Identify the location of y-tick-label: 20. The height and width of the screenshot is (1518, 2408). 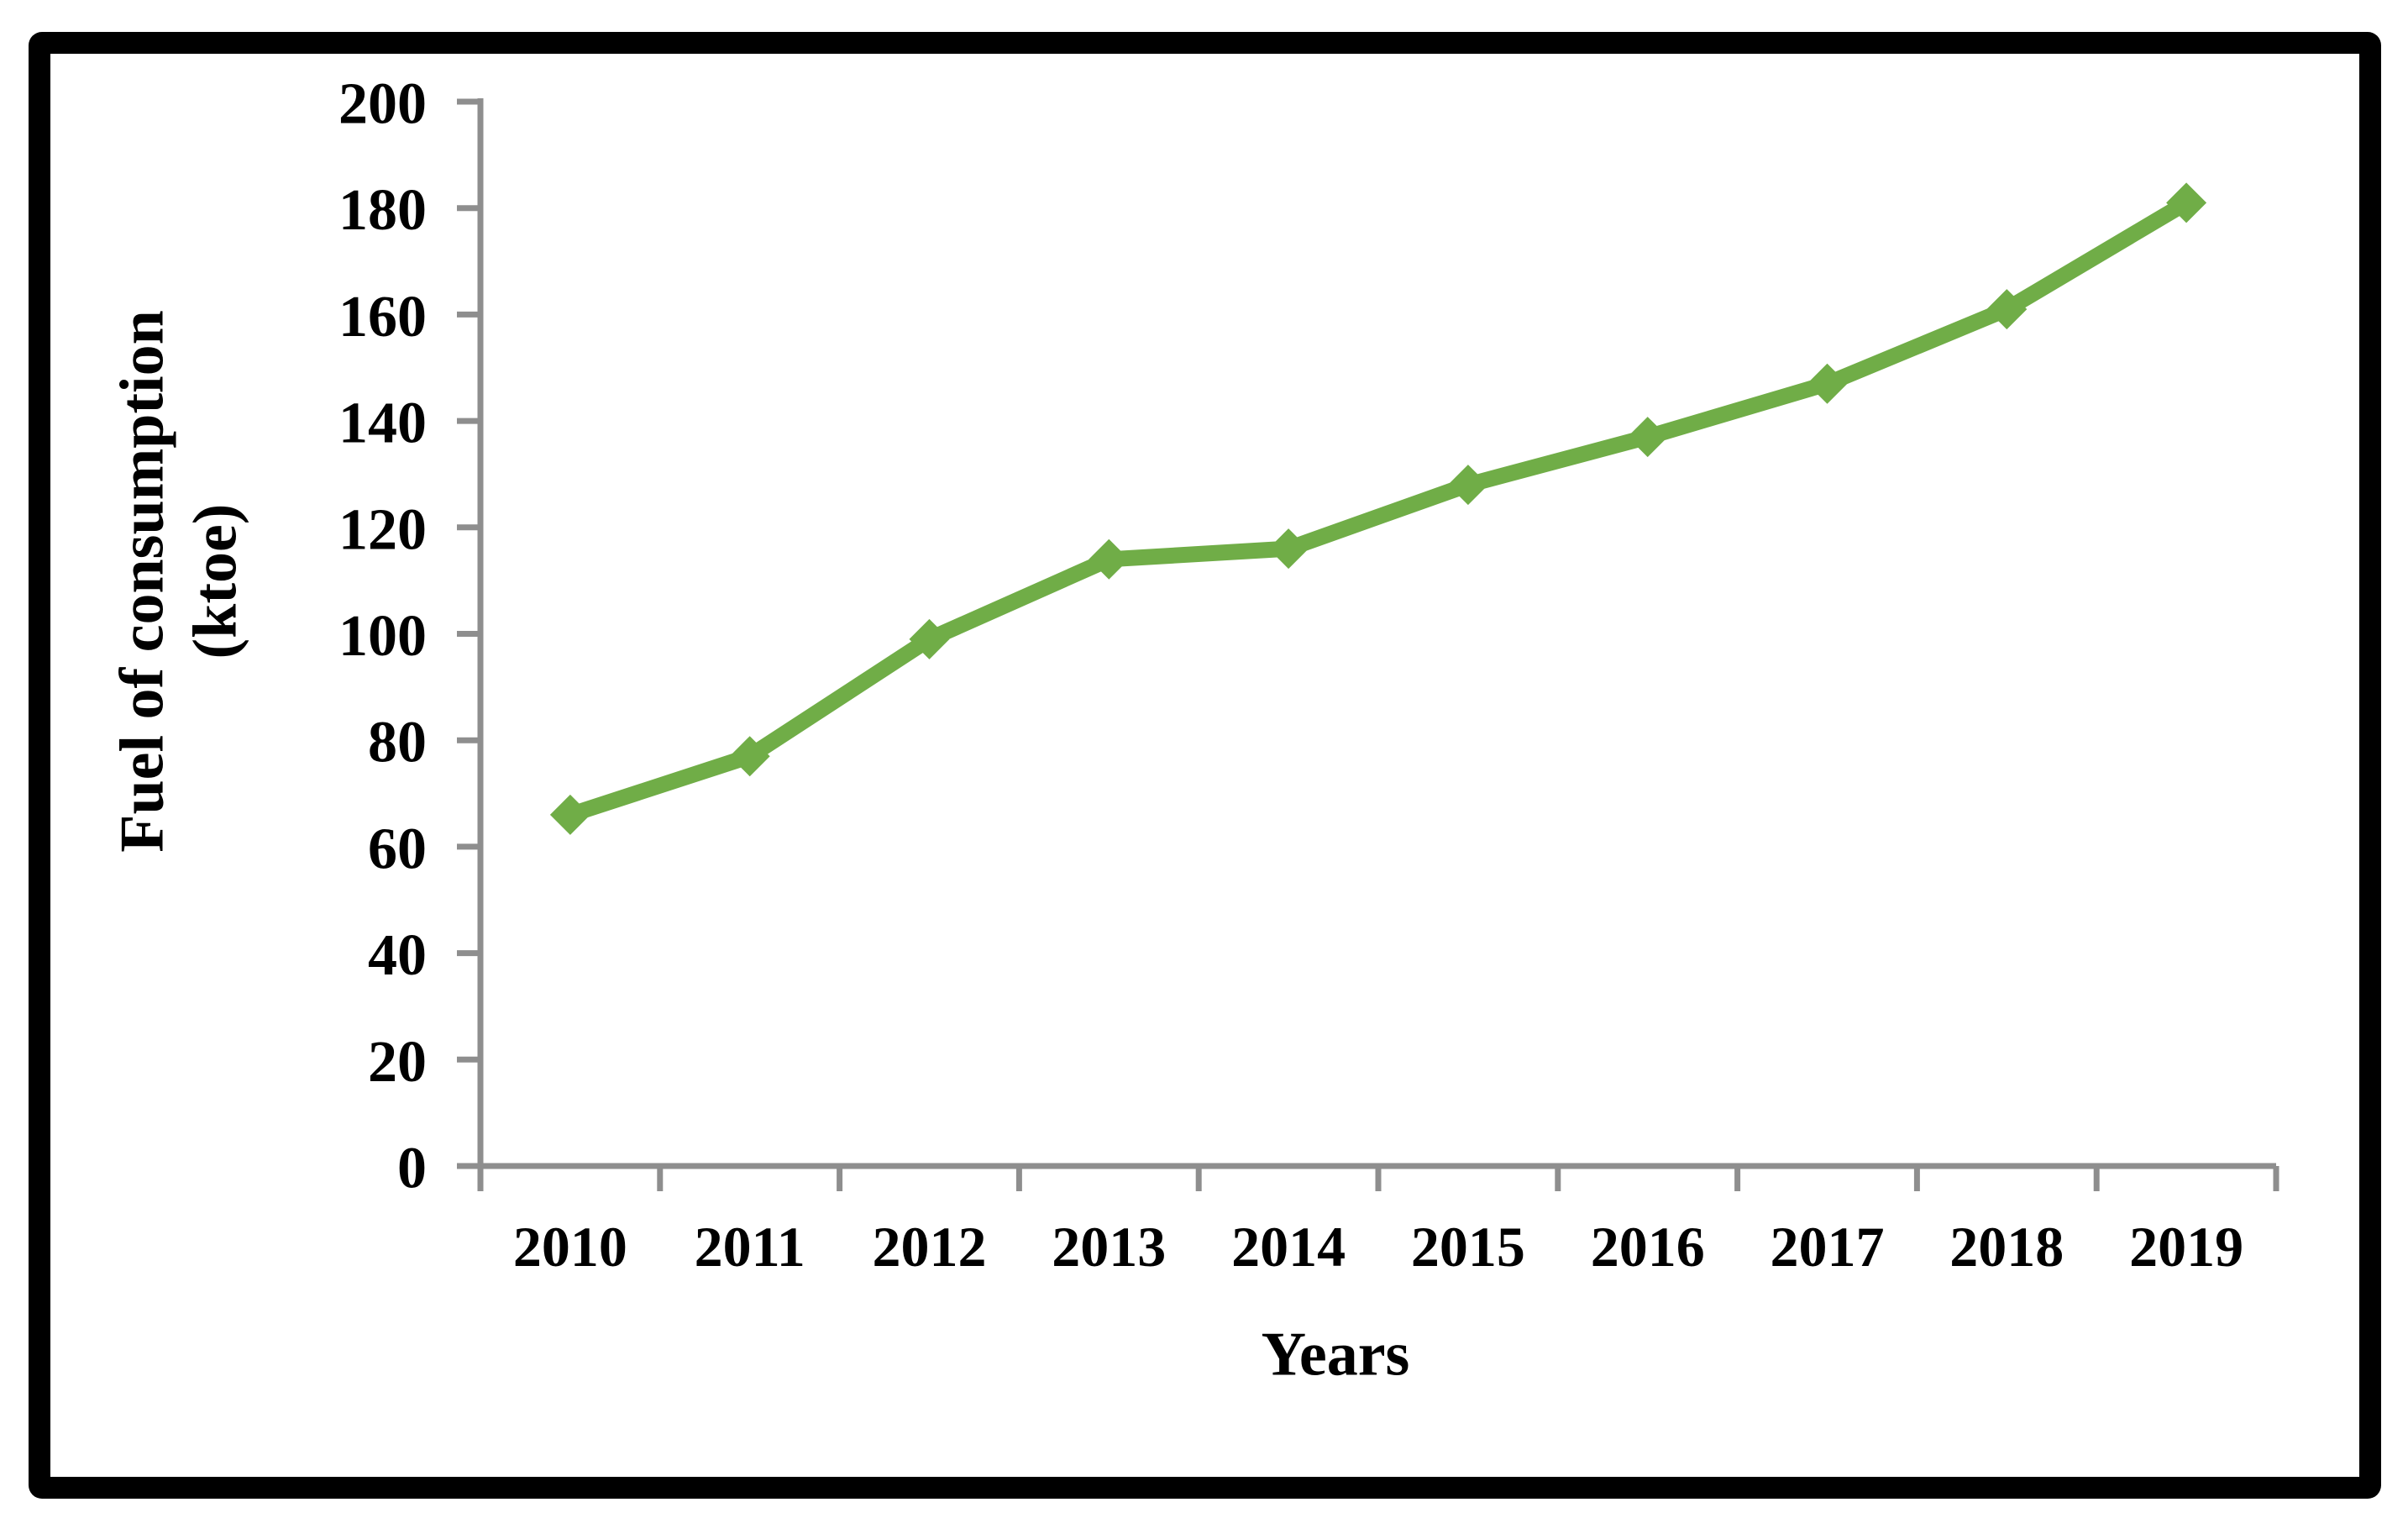
(397, 1062).